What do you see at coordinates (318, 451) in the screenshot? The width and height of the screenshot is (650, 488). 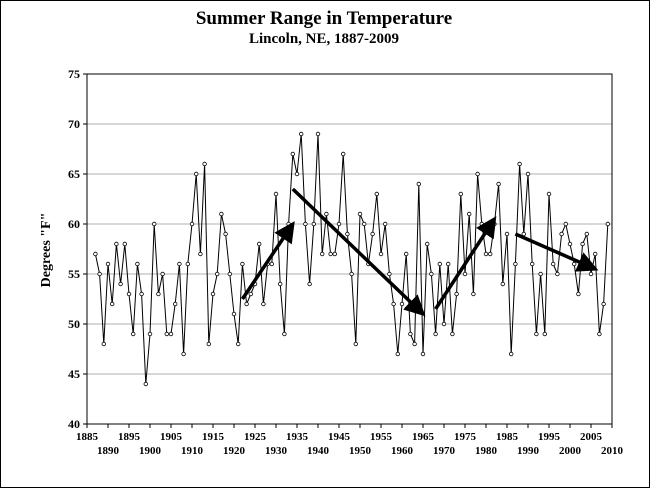 I see `x-tick-label: 1940` at bounding box center [318, 451].